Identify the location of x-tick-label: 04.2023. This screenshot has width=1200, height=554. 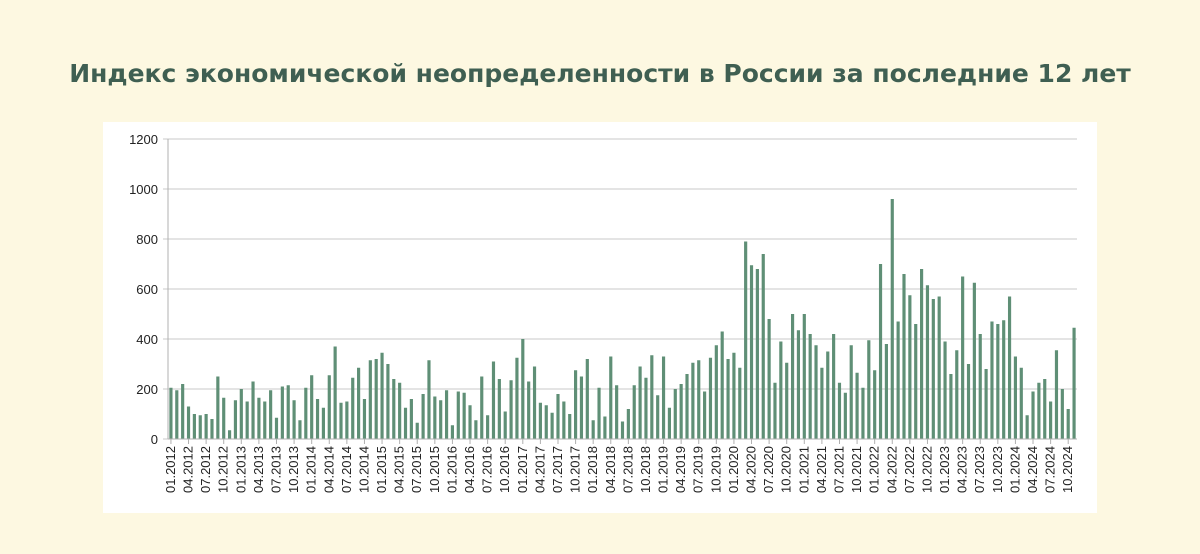
(962, 469).